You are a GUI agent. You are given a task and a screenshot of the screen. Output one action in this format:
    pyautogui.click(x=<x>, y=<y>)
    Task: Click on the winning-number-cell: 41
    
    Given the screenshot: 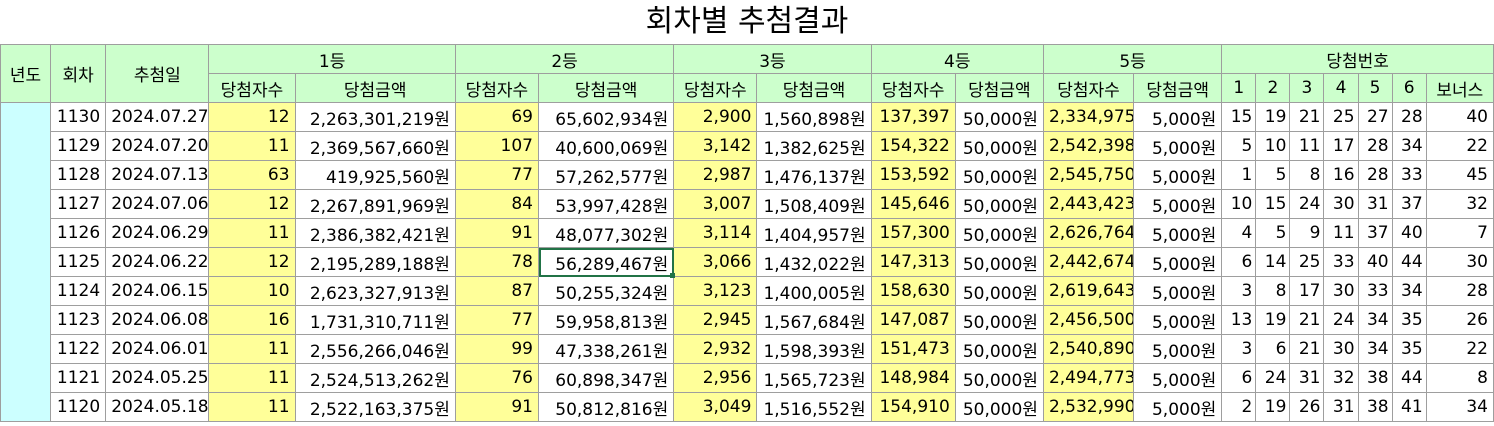 What is the action you would take?
    pyautogui.click(x=1409, y=407)
    